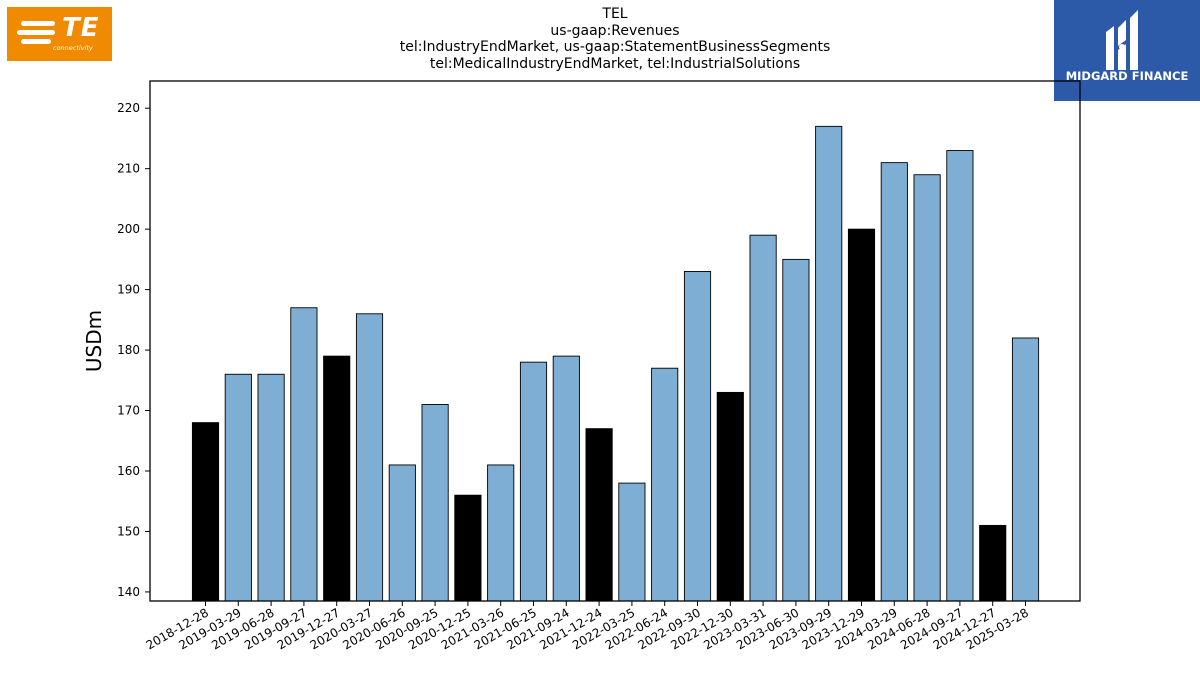 This screenshot has height=675, width=1200. I want to click on te-logo-text: TE, so click(81, 28).